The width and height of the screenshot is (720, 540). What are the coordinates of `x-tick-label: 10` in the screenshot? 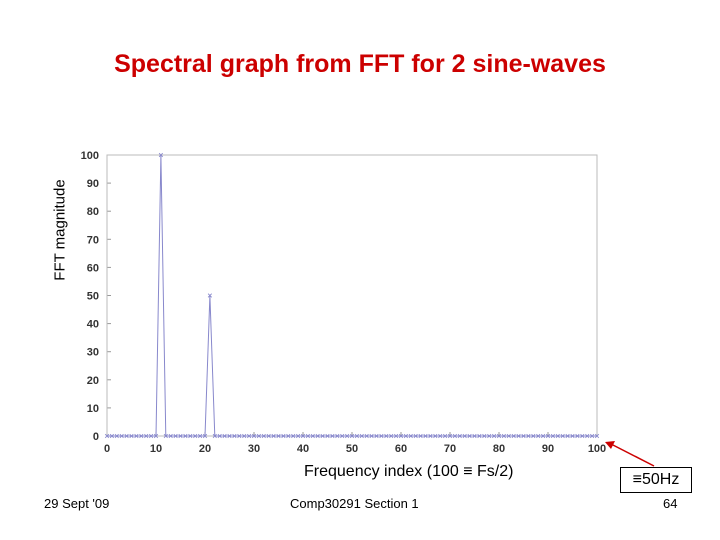 It's located at (156, 449).